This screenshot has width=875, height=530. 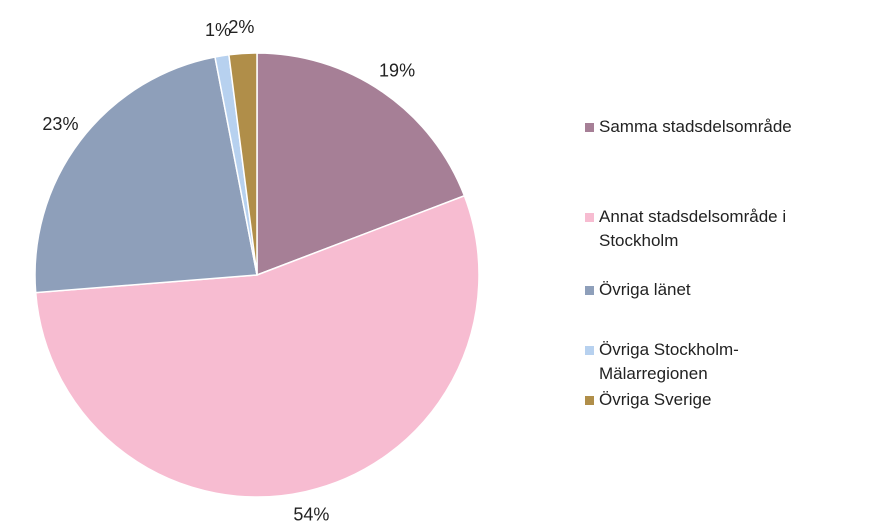 I want to click on legend-entry: Samma stadsdelsområde, so click(x=699, y=127).